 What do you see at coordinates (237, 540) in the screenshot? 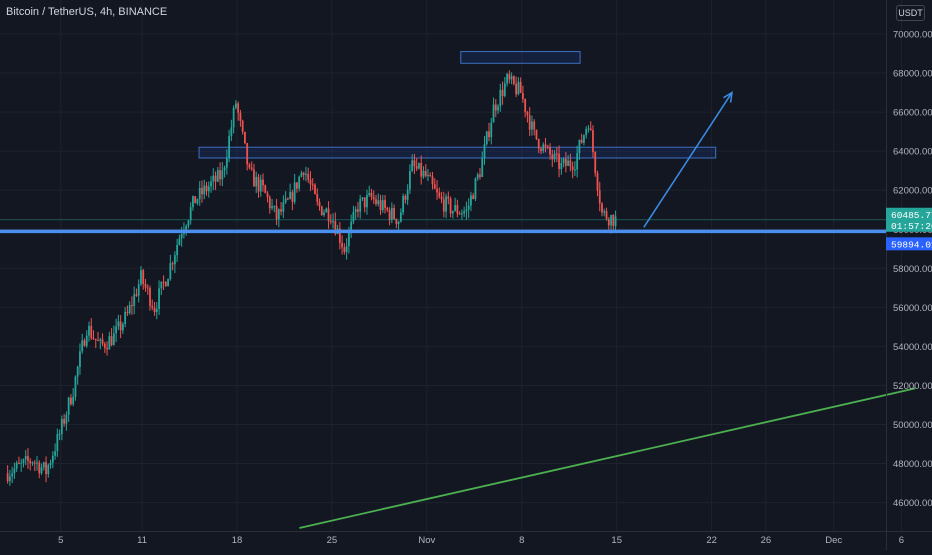
I see `x-tick-label: 18` at bounding box center [237, 540].